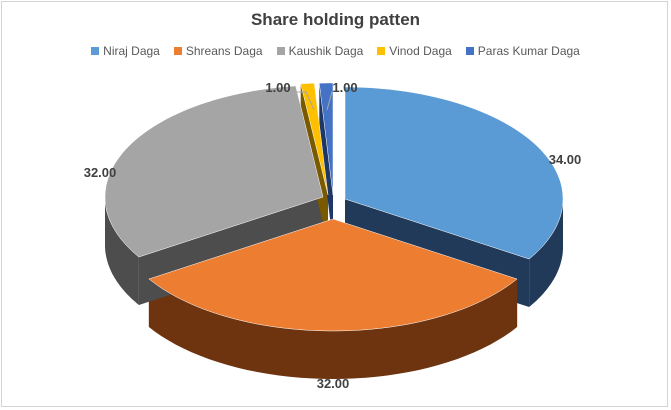 This screenshot has width=671, height=410. Describe the element at coordinates (122, 251) in the screenshot. I see `slice-side-kaushik-daga` at that location.